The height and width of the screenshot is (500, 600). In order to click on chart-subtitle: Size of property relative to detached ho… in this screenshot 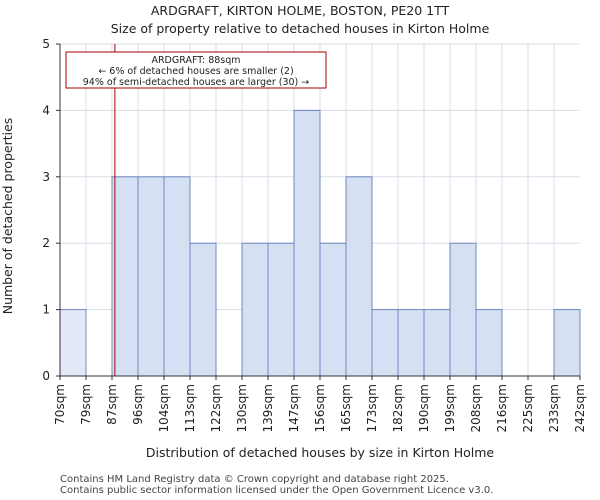, I will do `click(300, 28)`.